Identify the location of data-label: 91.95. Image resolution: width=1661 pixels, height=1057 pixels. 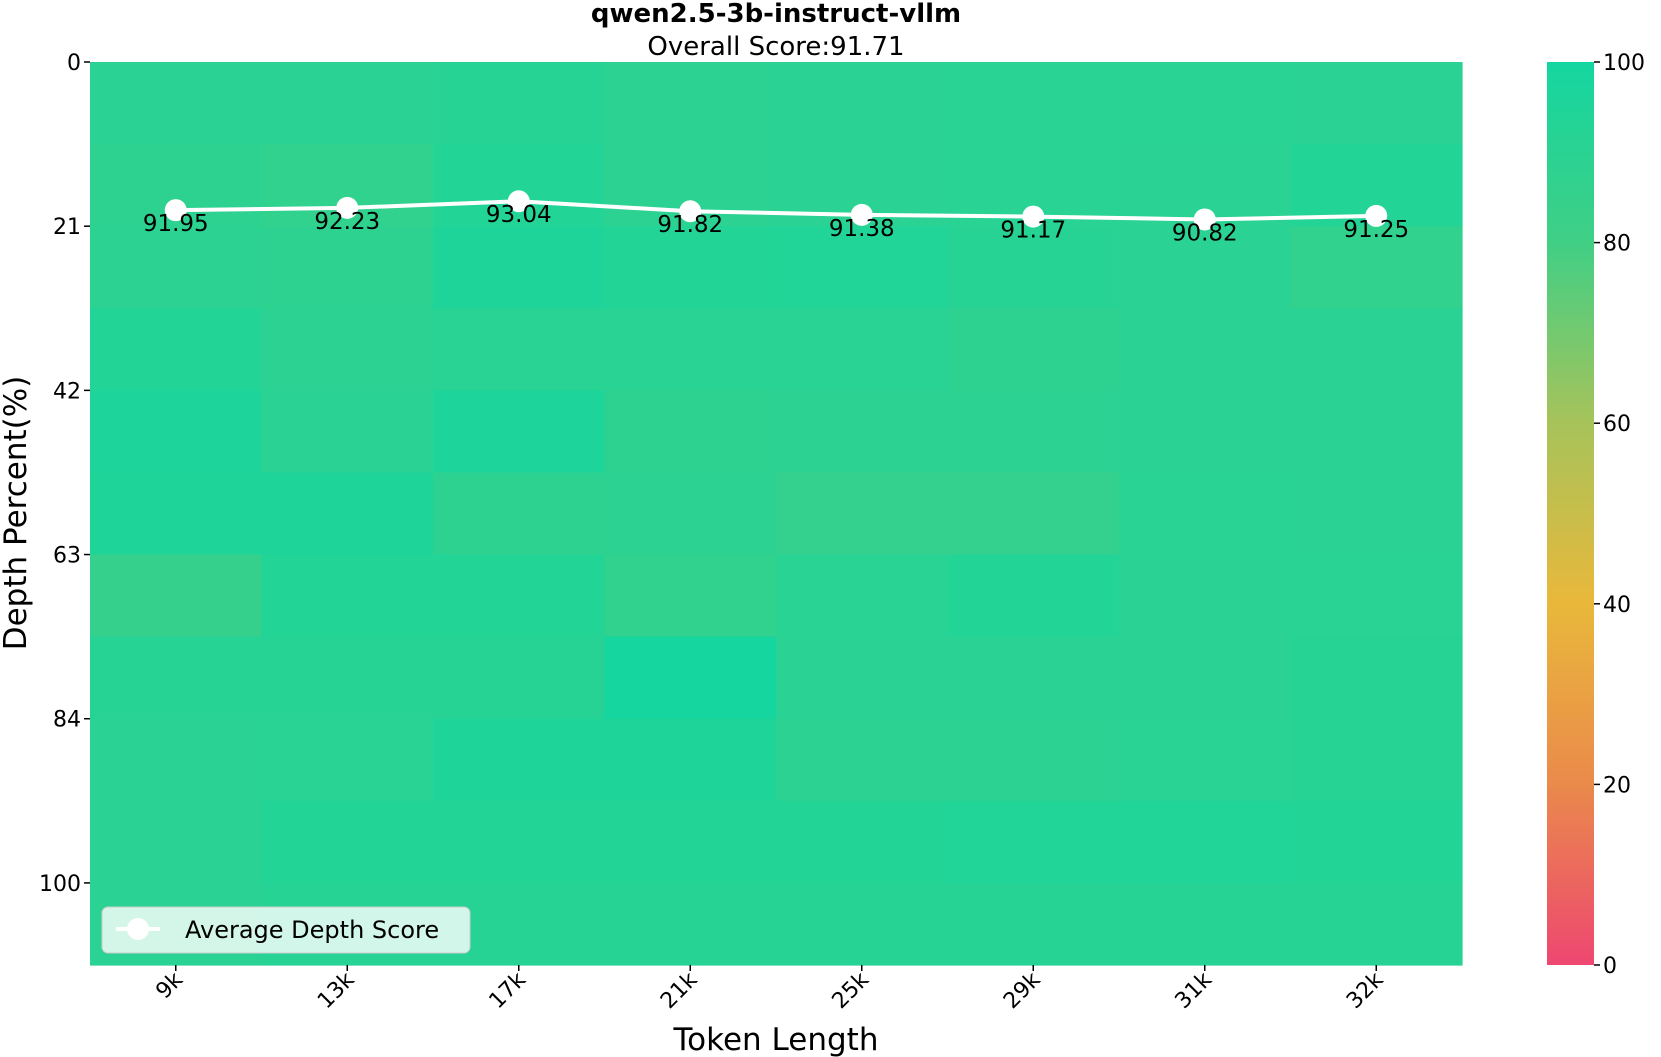
(176, 224).